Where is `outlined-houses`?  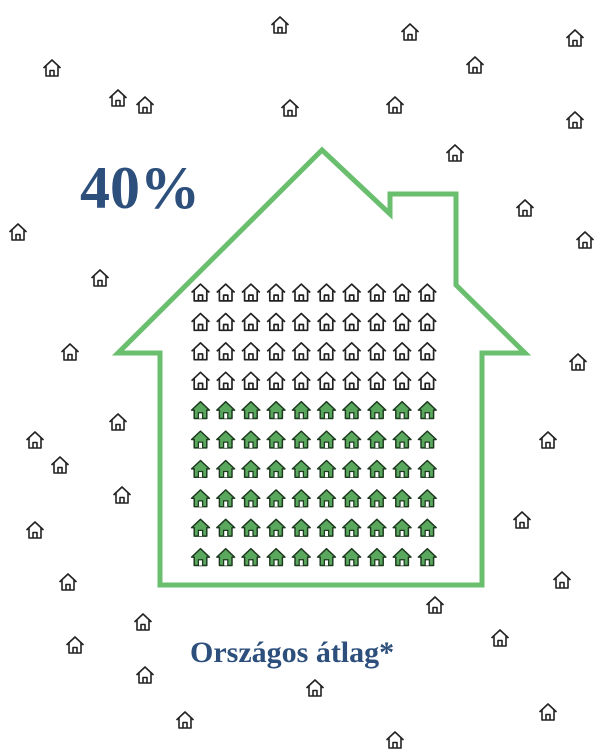 outlined-houses is located at coordinates (314, 336).